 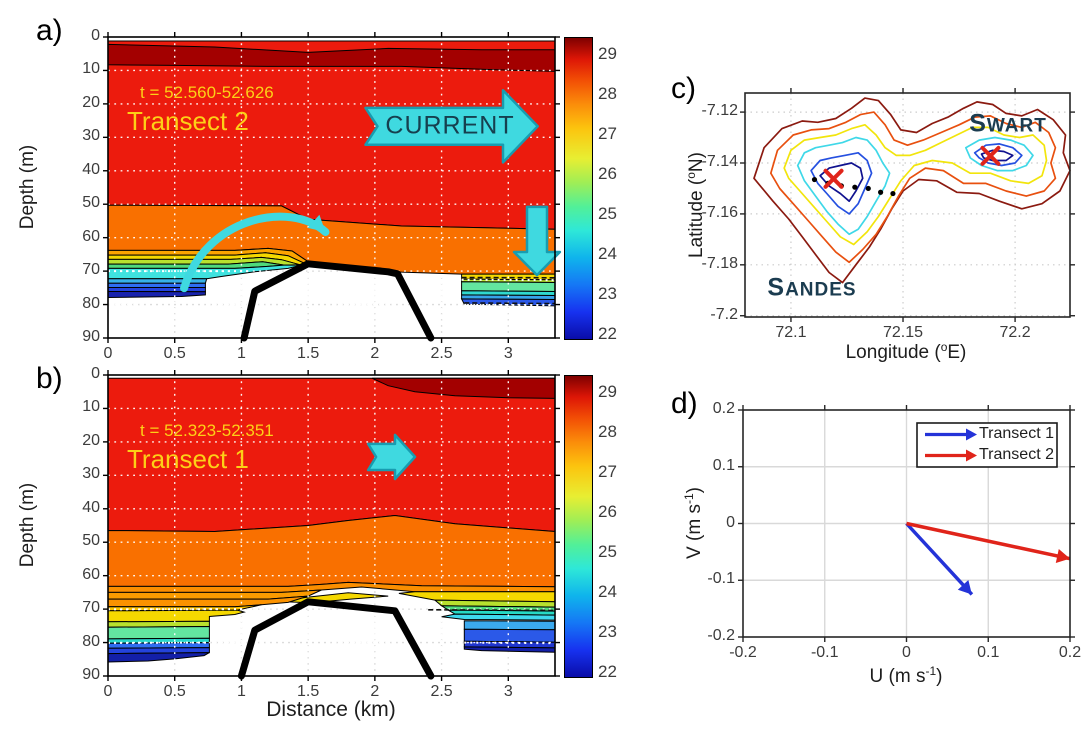 What do you see at coordinates (695, 531) in the screenshot?
I see `y-axis-label-d-pre: V (m s` at bounding box center [695, 531].